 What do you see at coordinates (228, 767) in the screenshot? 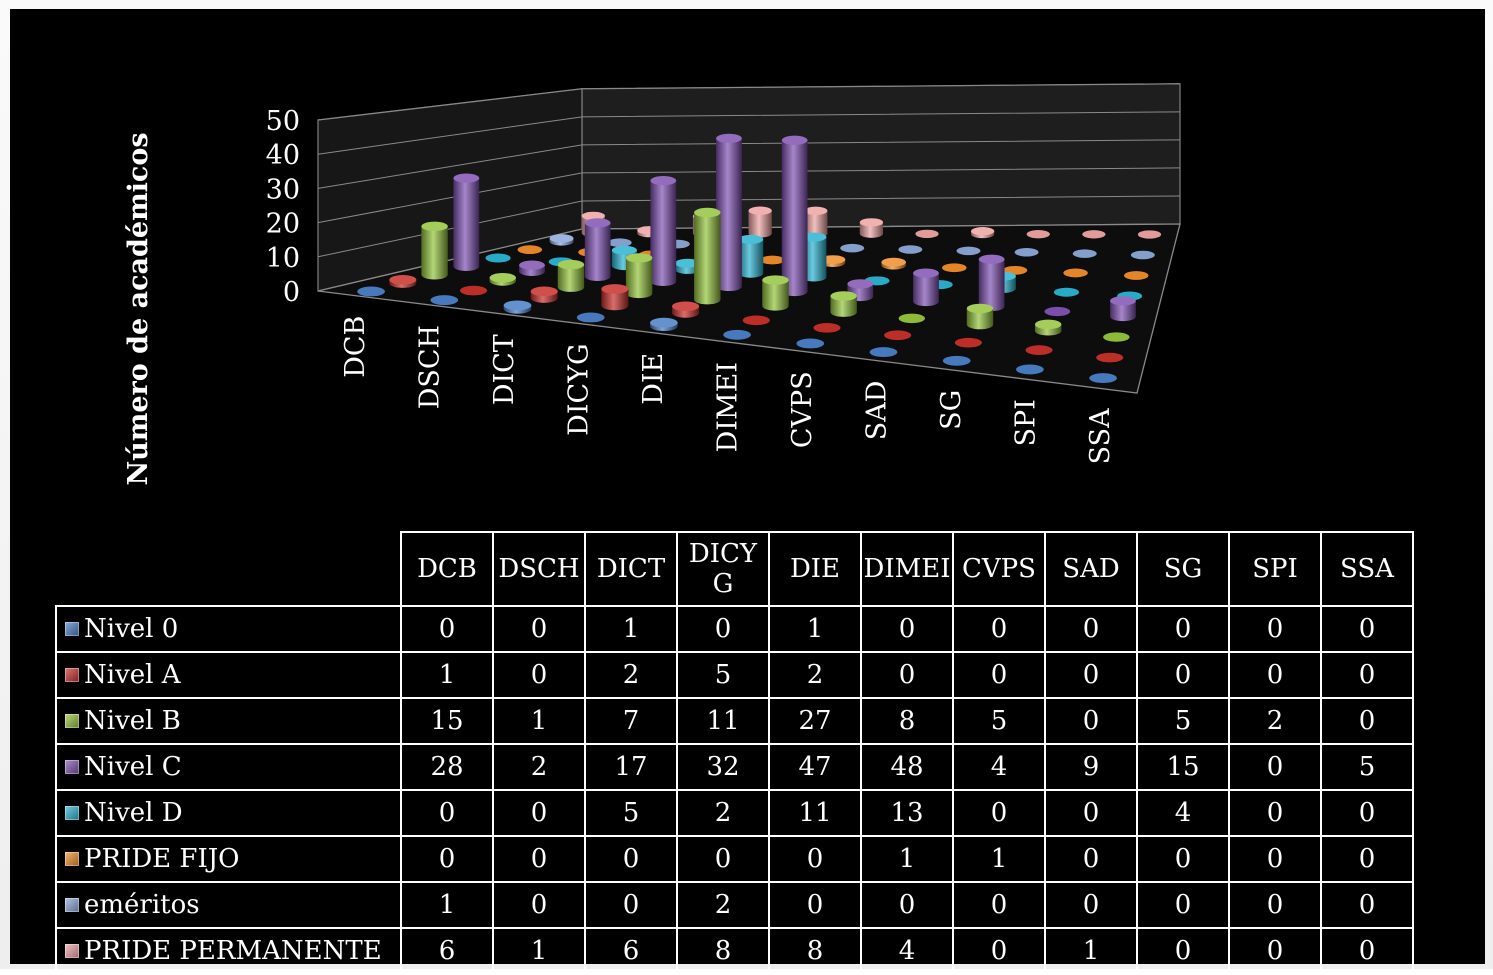
I see `legend-entry: Nivel C` at bounding box center [228, 767].